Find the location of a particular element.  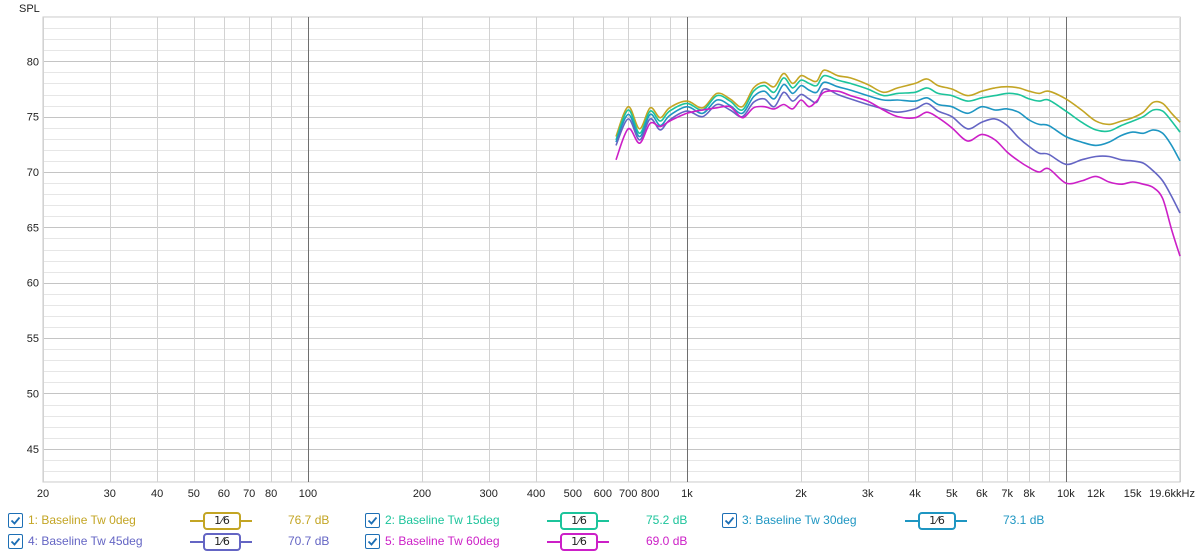

smoothing-control-1: 1⁄6 is located at coordinates (221, 521).